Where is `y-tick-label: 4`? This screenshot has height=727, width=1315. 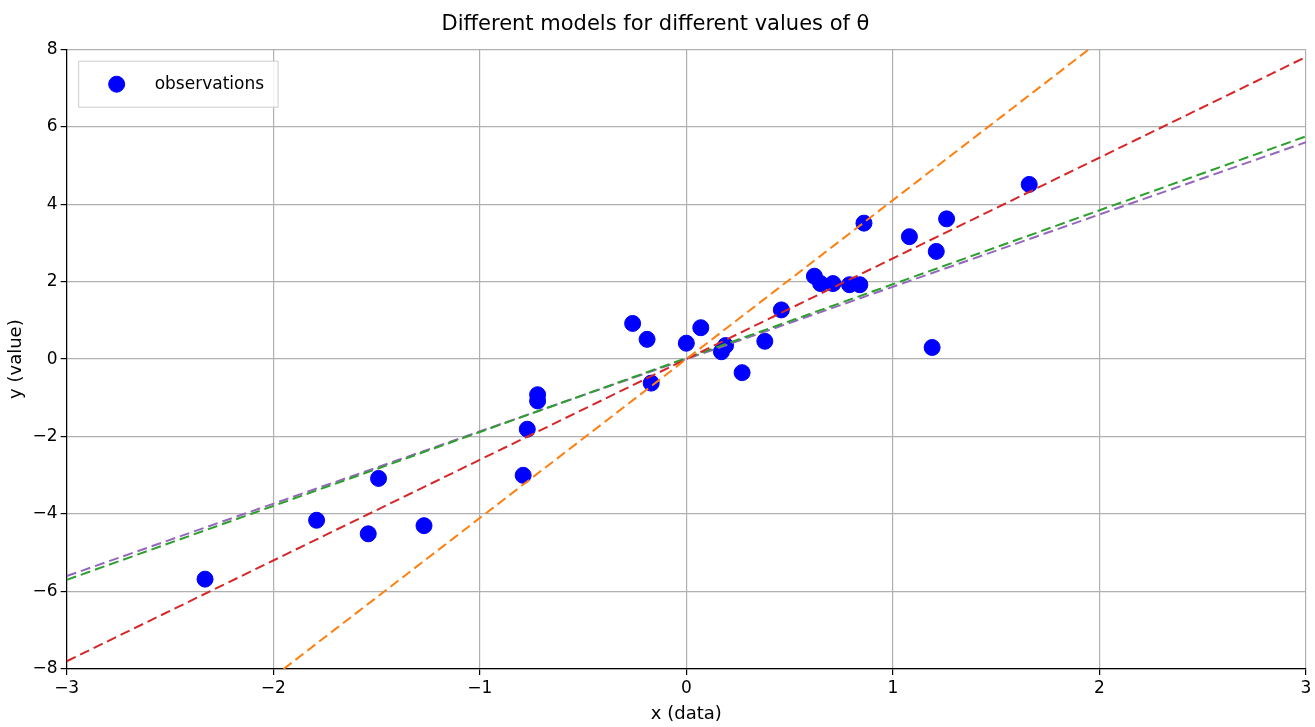 y-tick-label: 4 is located at coordinates (52, 202).